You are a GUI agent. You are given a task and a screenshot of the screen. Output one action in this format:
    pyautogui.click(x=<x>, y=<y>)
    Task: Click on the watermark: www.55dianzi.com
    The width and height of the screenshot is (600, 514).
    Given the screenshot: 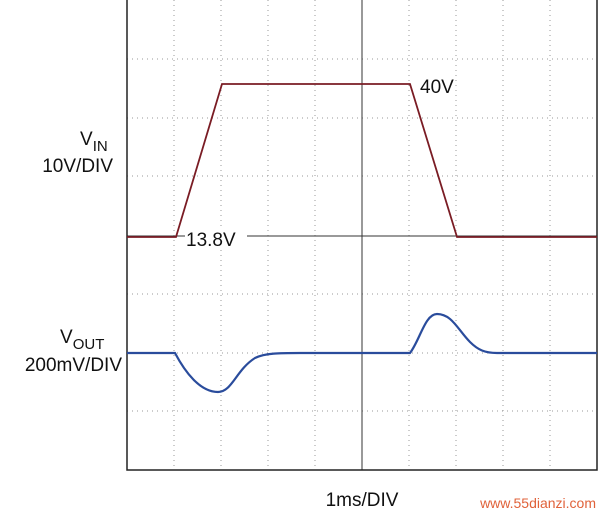 What is the action you would take?
    pyautogui.click(x=537, y=503)
    